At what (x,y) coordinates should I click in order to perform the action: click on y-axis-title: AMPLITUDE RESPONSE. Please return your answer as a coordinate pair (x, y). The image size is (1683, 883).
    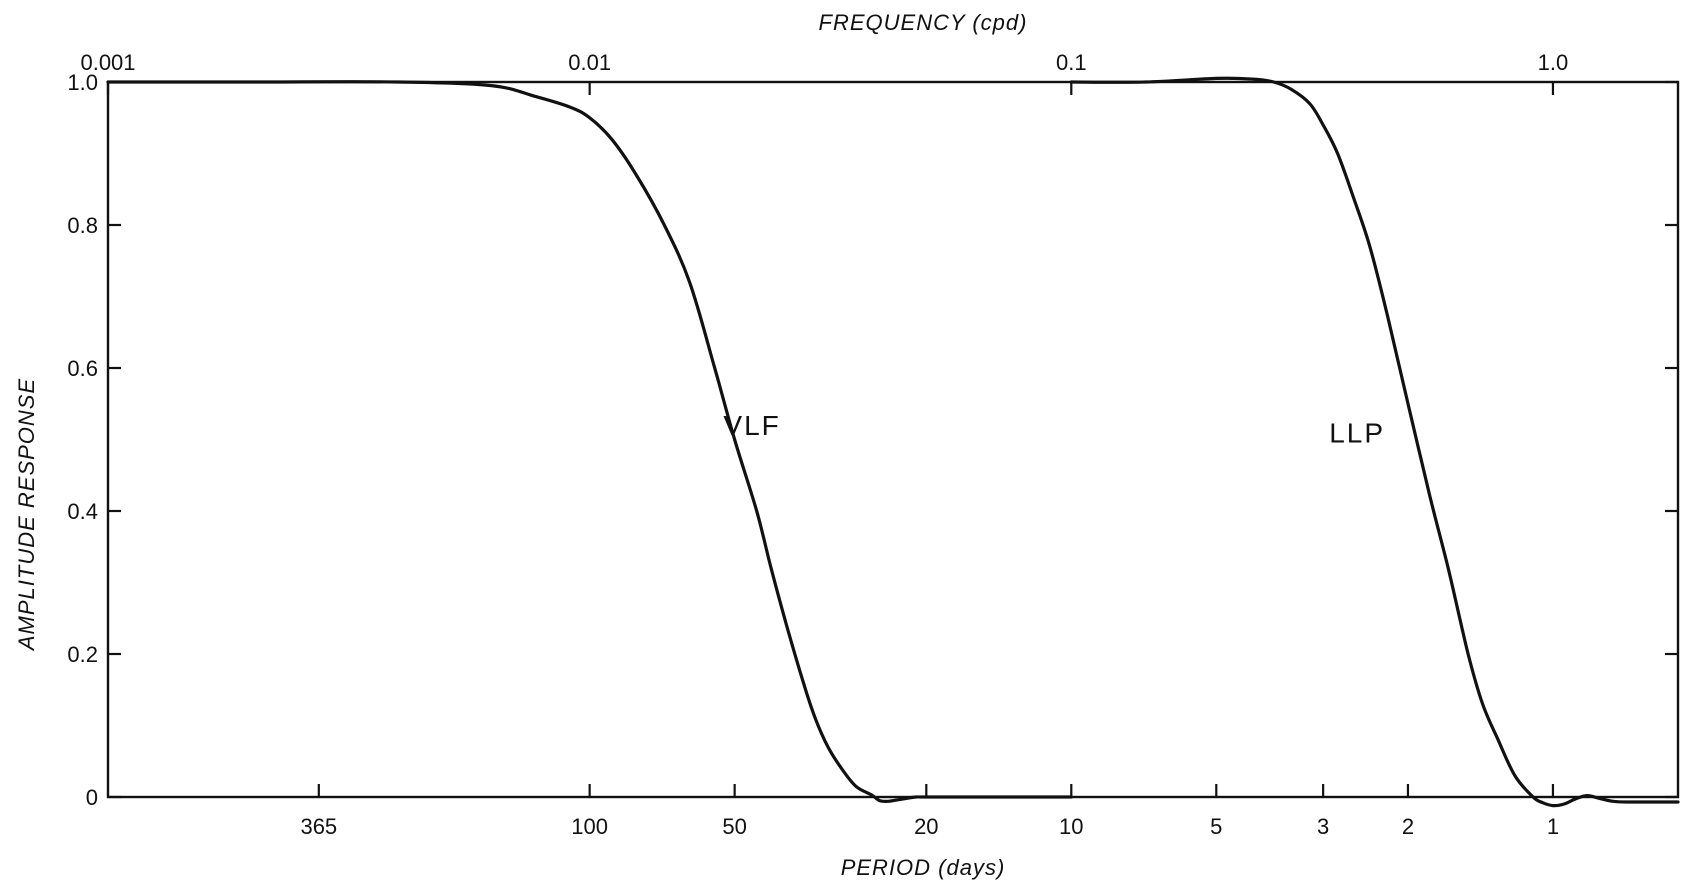
    Looking at the image, I should click on (26, 515).